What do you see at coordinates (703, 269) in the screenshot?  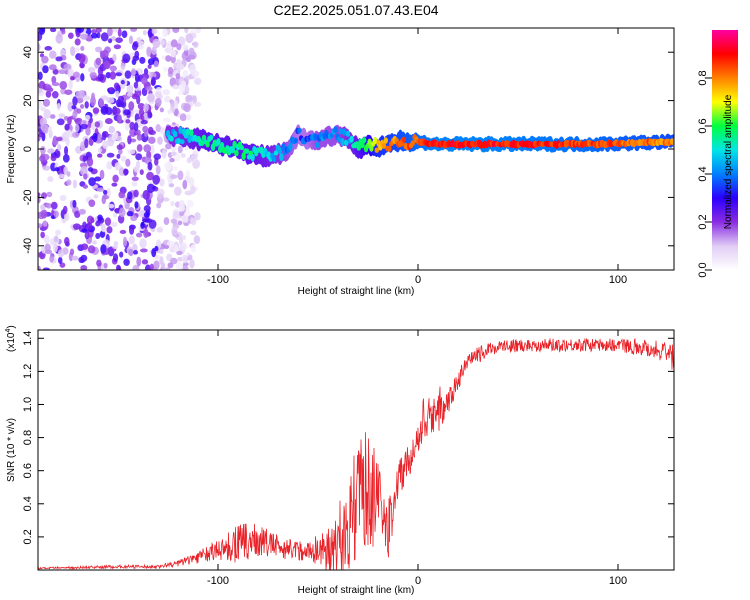 I see `colorbar-tick-label: 0.0` at bounding box center [703, 269].